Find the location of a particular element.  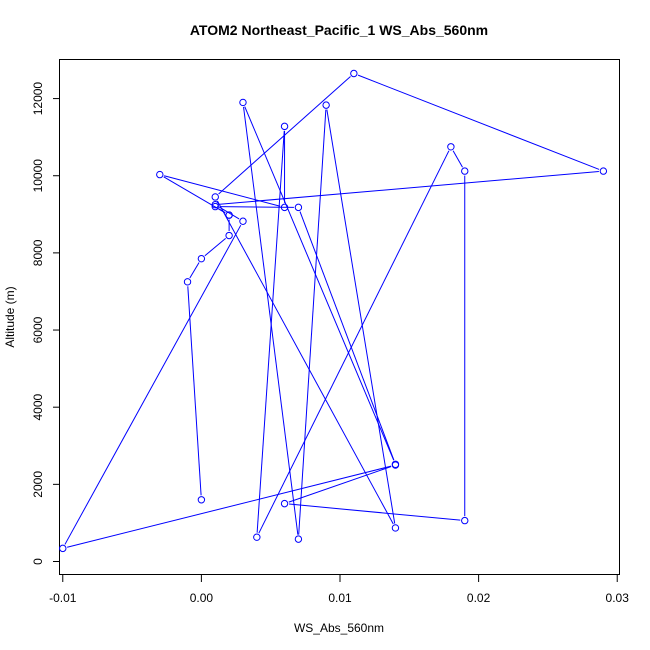

x-tick-label: 0.03 is located at coordinates (618, 598).